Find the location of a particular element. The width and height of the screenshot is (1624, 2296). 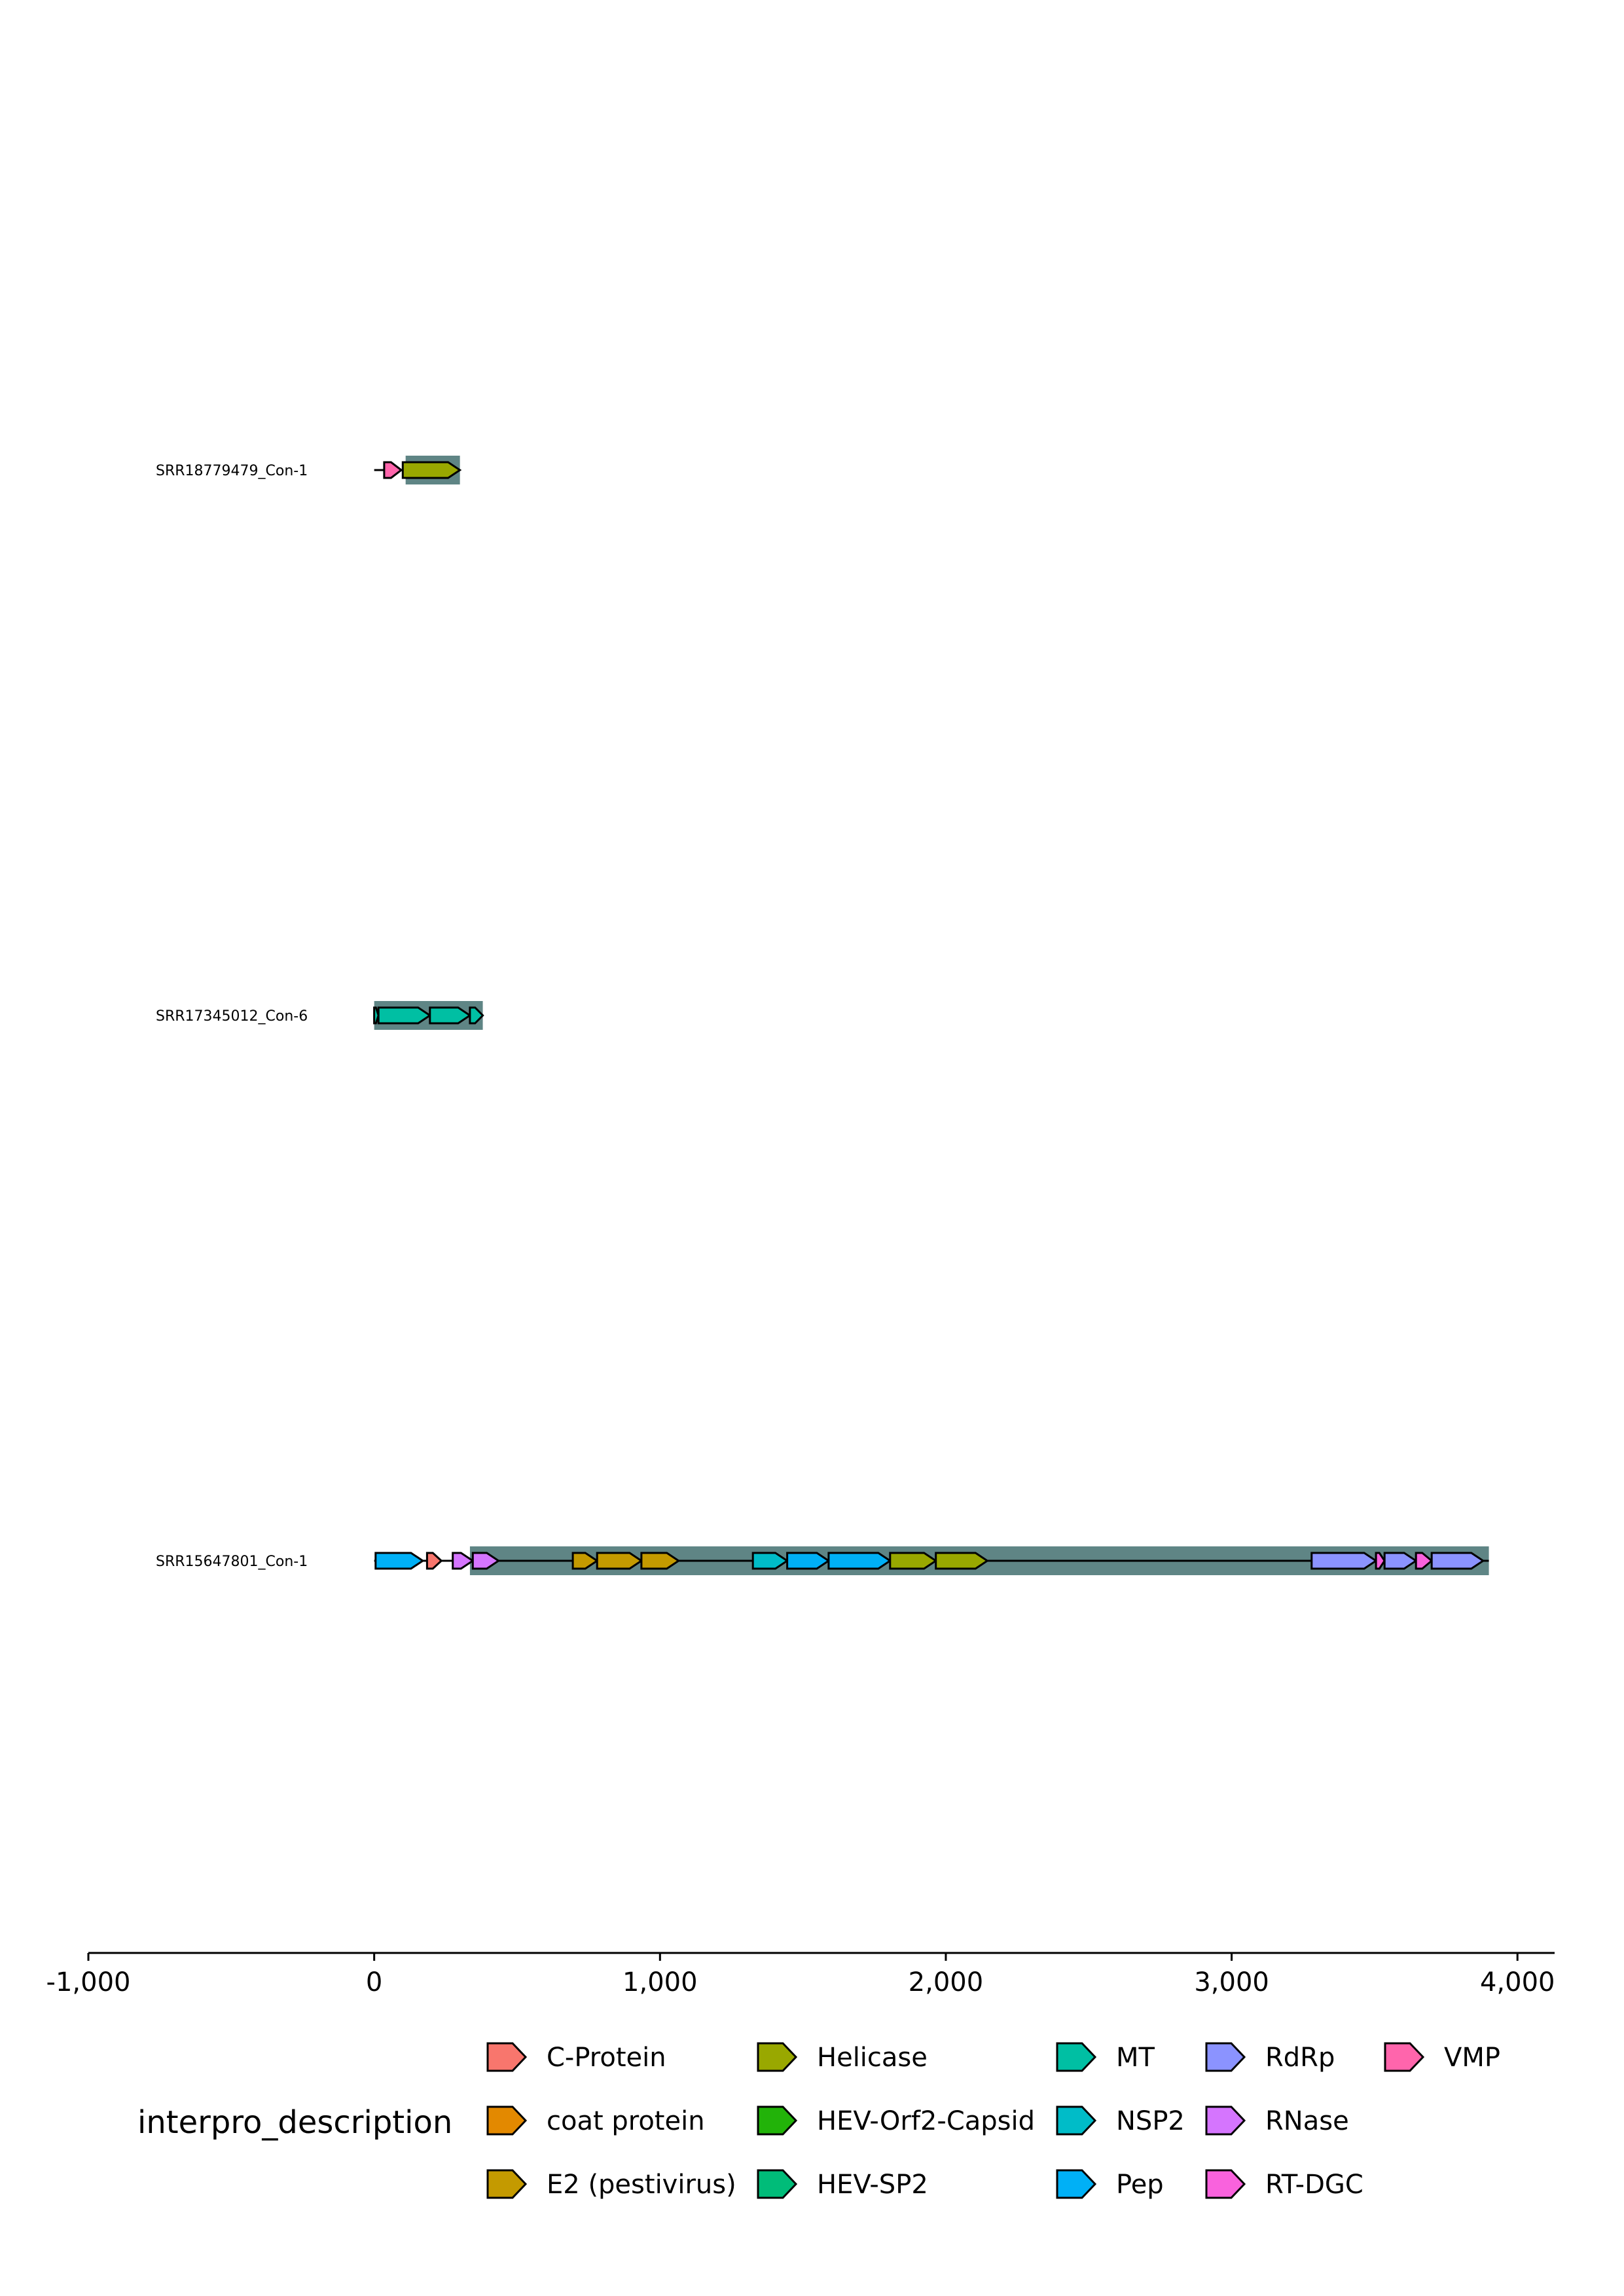

legend-label: MT is located at coordinates (1135, 2058).